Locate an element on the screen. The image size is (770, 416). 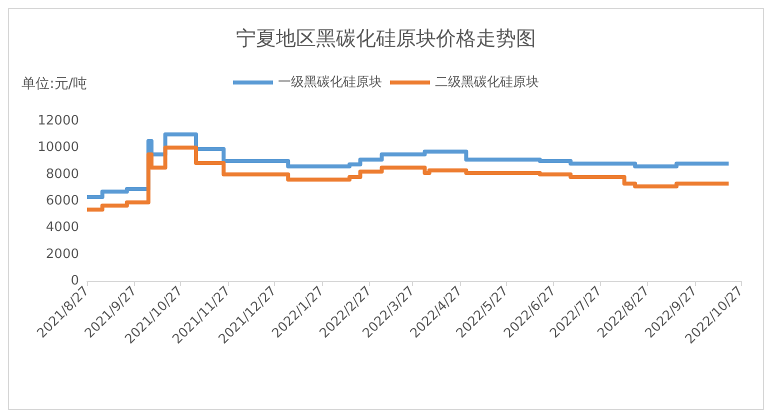
y-tick-label: 4000 is located at coordinates (62, 228).